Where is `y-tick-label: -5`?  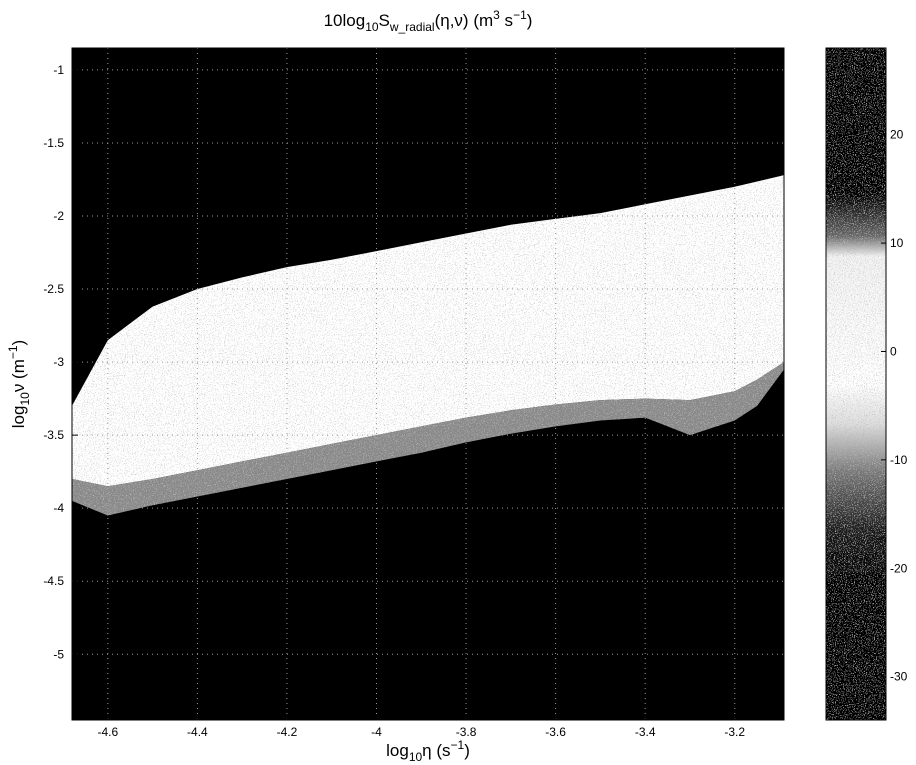
y-tick-label: -5 is located at coordinates (58, 654).